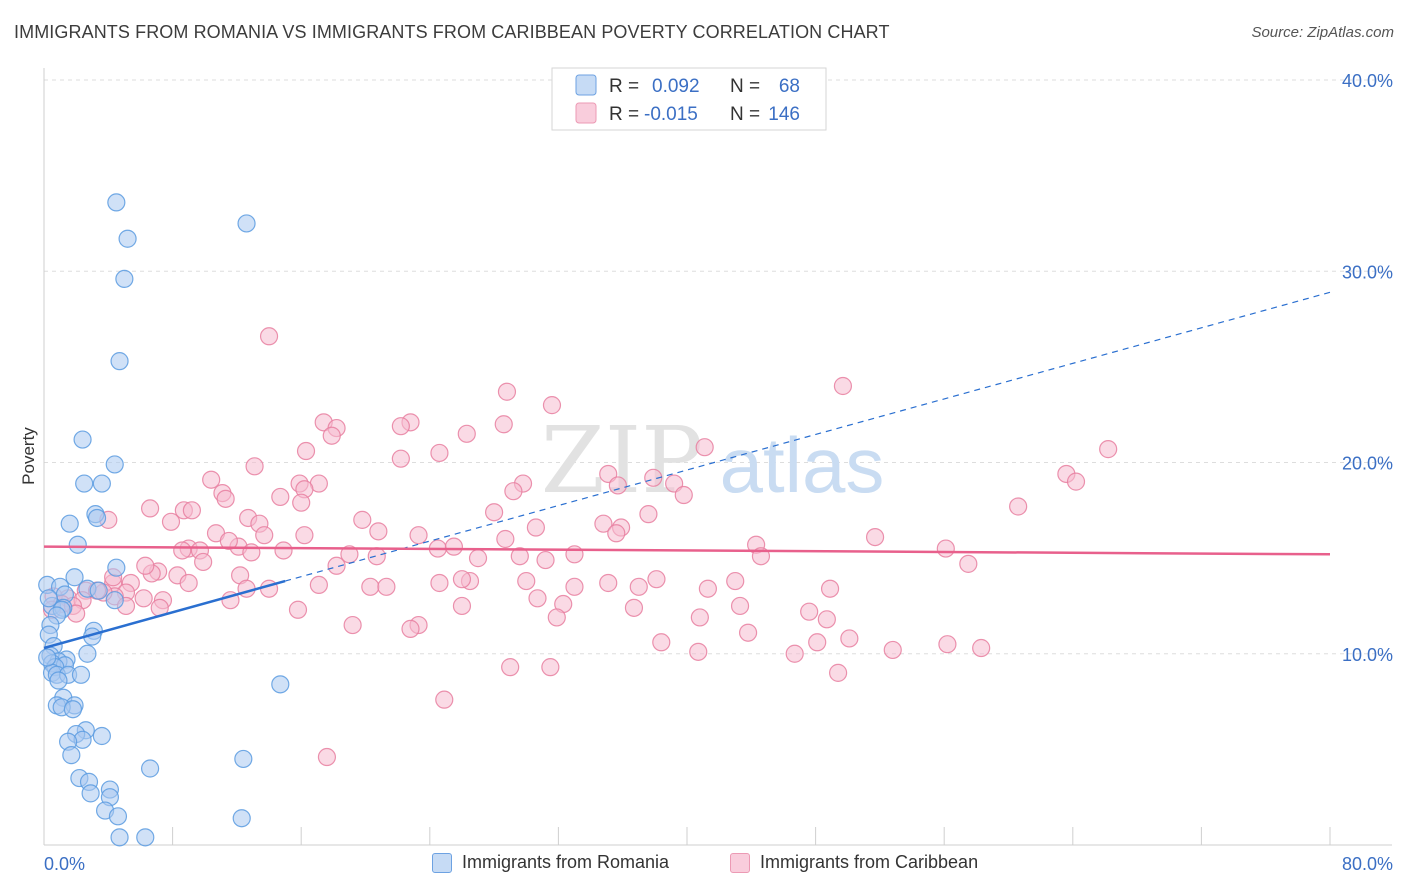 This screenshot has width=1406, height=892. Describe the element at coordinates (1367, 864) in the screenshot. I see `x-tick-label-1: 80.0%` at that location.